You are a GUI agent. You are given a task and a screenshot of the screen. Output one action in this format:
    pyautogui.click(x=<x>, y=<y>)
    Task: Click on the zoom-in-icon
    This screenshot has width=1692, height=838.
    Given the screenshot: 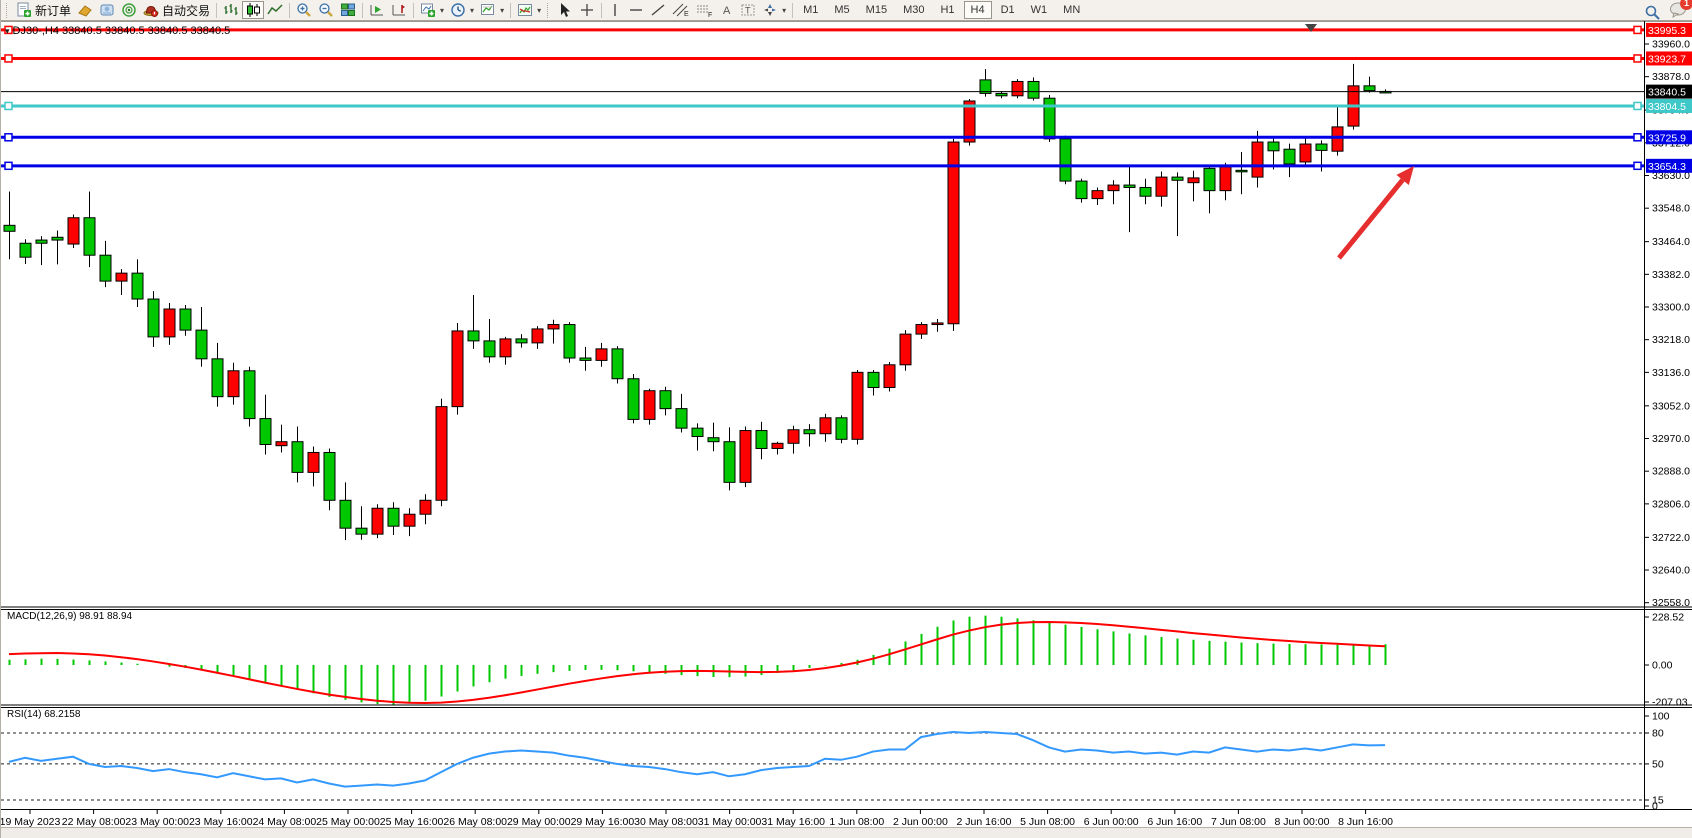 What is the action you would take?
    pyautogui.click(x=304, y=10)
    